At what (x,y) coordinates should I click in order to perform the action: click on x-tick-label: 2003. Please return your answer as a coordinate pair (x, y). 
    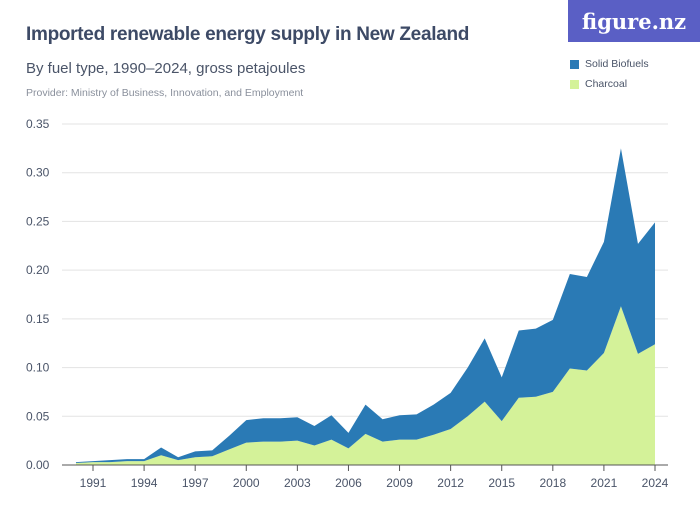
    Looking at the image, I should click on (297, 483).